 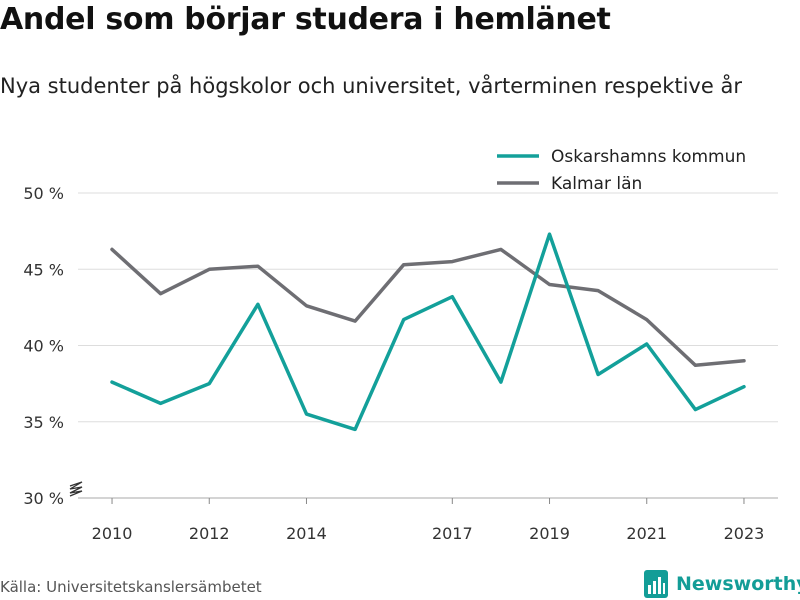 I want to click on brand-logo-block: Newsworthy, so click(x=722, y=584).